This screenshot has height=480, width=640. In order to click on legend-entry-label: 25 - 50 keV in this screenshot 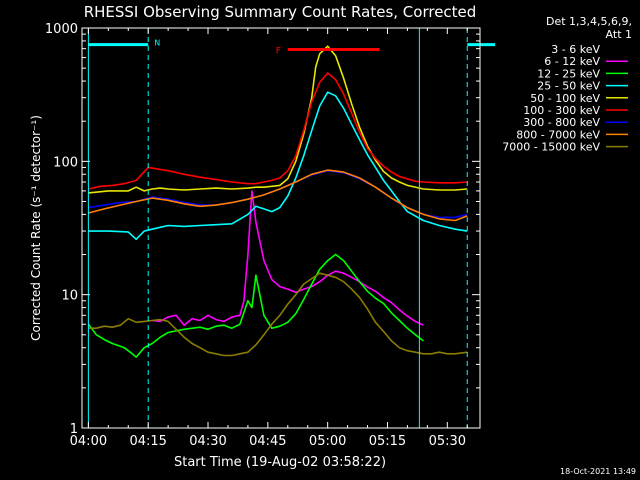, I will do `click(568, 86)`.